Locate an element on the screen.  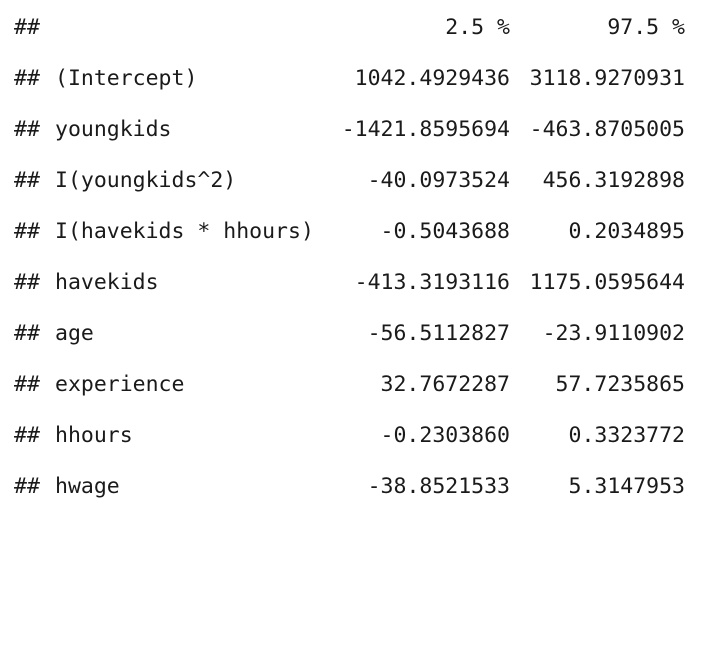
term-name: havekids is located at coordinates (107, 282).